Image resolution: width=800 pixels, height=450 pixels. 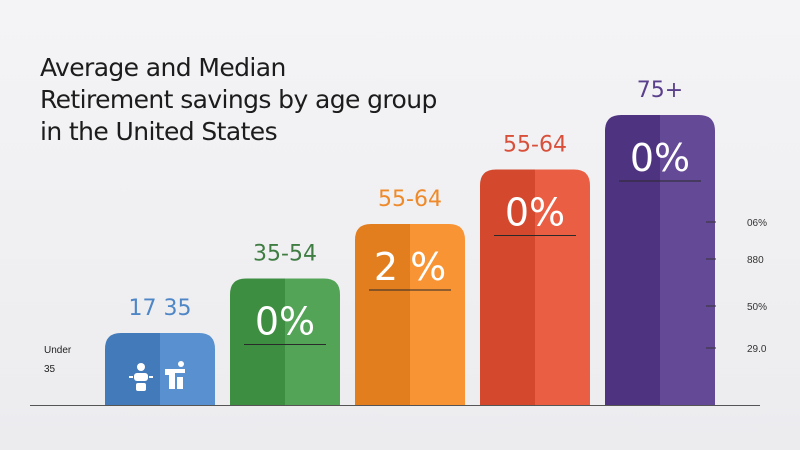 I want to click on person-icon, so click(x=141, y=377).